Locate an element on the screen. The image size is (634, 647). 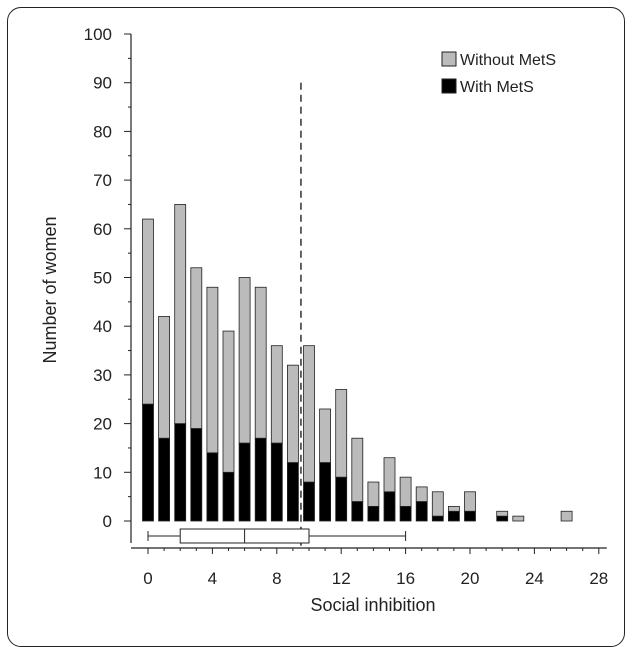
y-tick-label: 90 is located at coordinates (102, 83).